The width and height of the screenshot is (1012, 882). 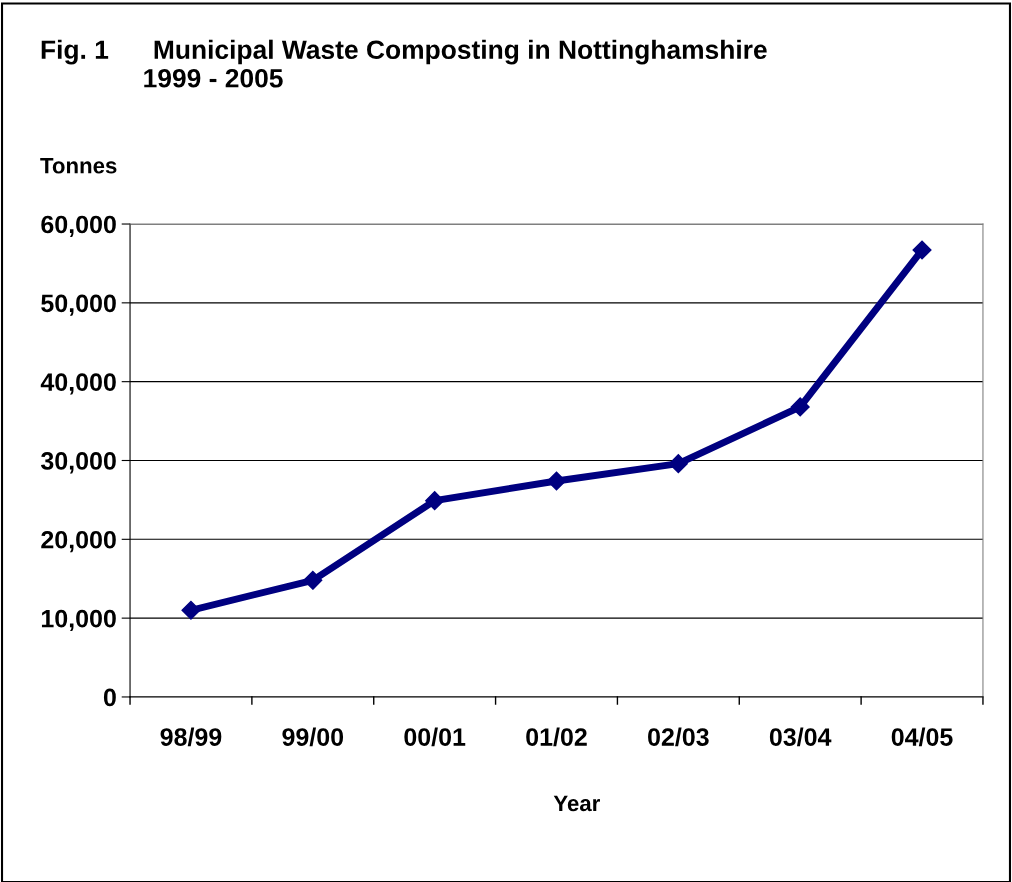 What do you see at coordinates (78, 541) in the screenshot?
I see `y-tick-label: 20,000` at bounding box center [78, 541].